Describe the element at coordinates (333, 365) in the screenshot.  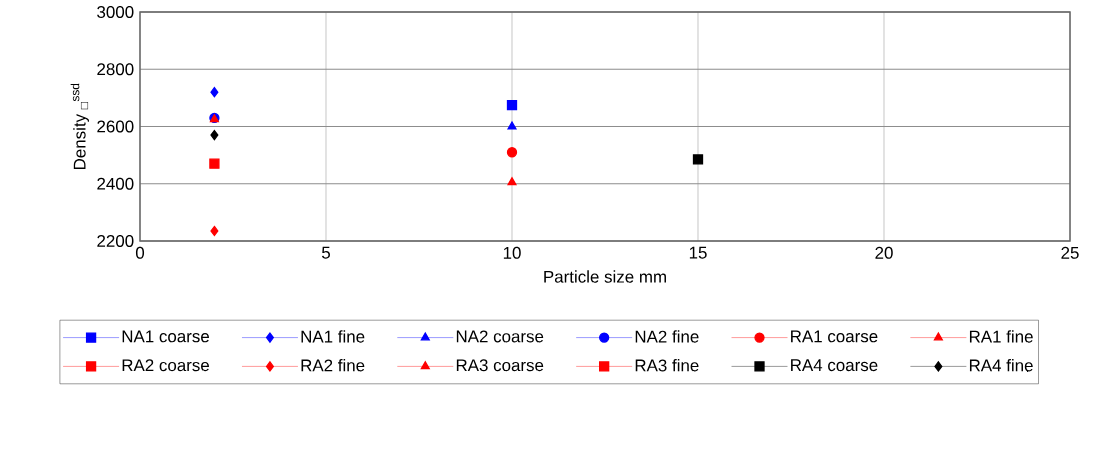
I see `legend-label: RA2 fine` at that location.